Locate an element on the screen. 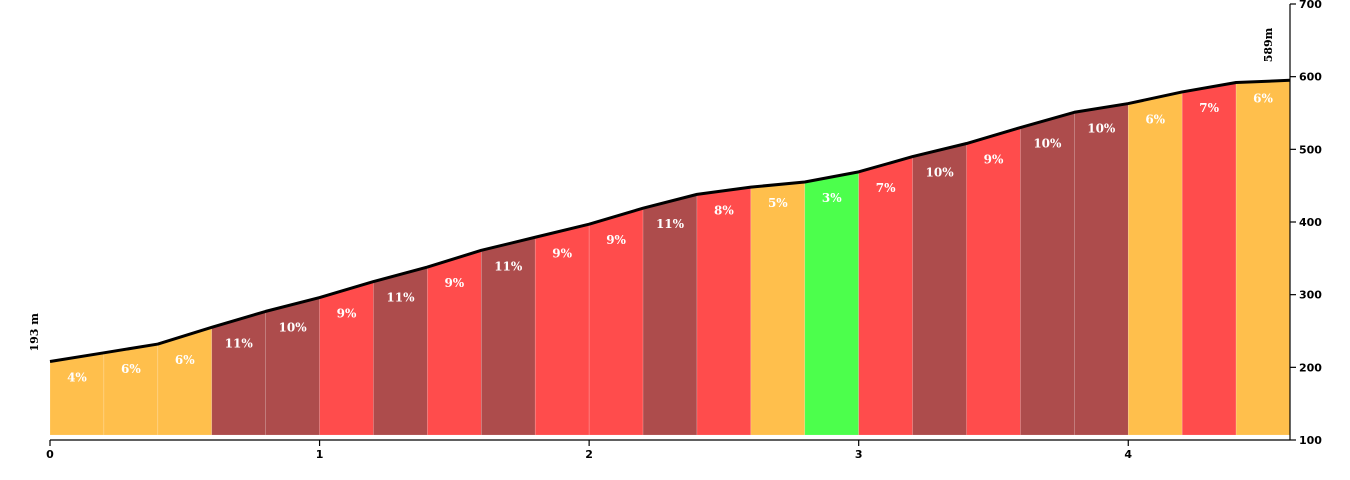  x-tick-label: 1 is located at coordinates (320, 454).